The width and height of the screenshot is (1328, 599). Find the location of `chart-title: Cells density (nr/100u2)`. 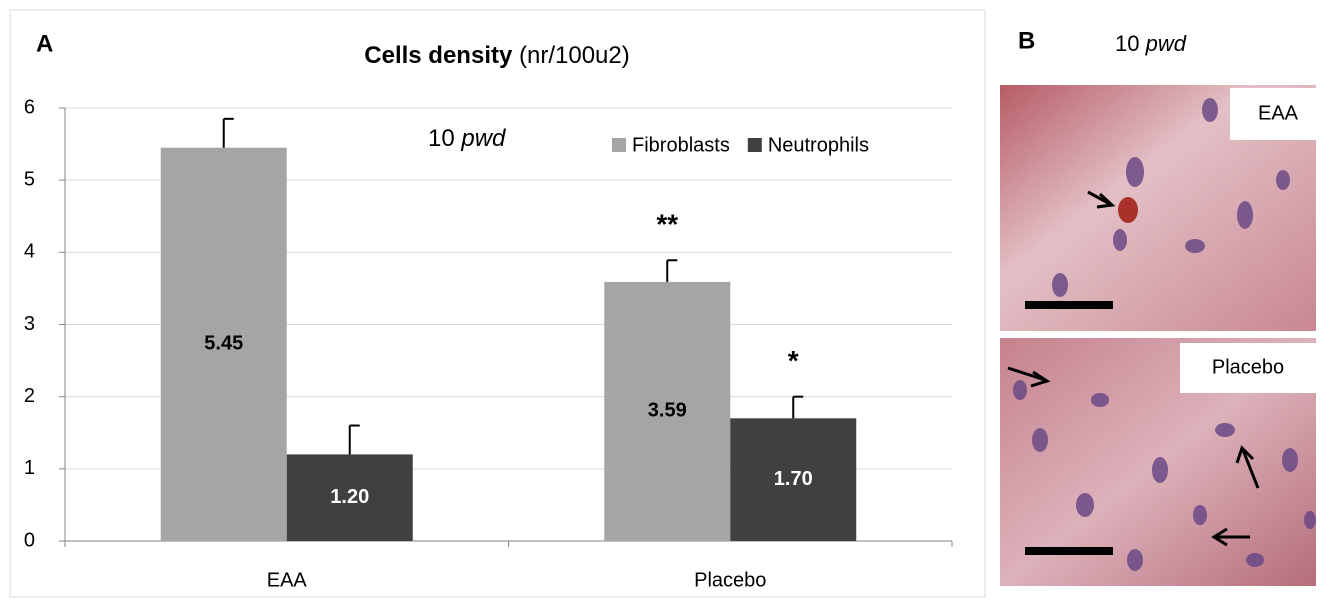

chart-title: Cells density (nr/100u2) is located at coordinates (496, 55).